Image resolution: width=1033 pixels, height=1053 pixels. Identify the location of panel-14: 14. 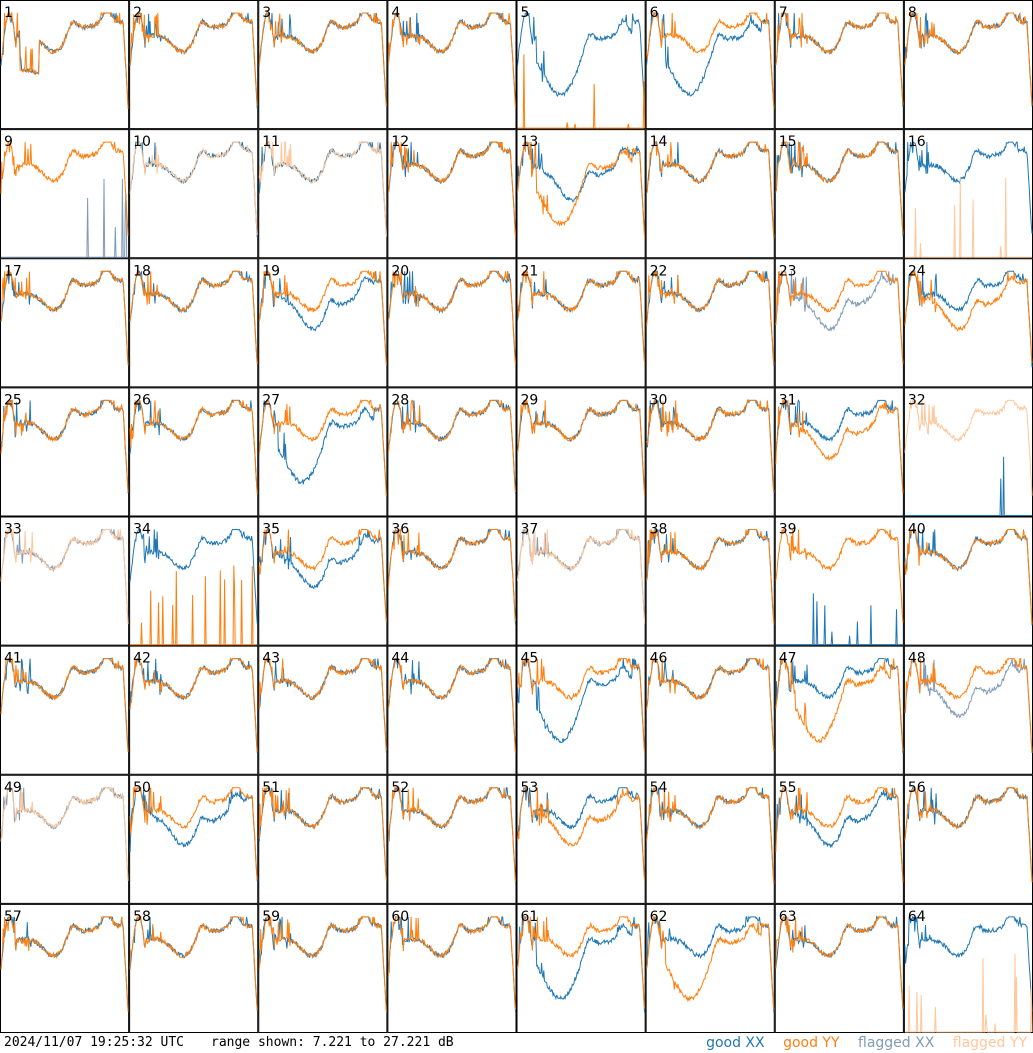
(710, 194).